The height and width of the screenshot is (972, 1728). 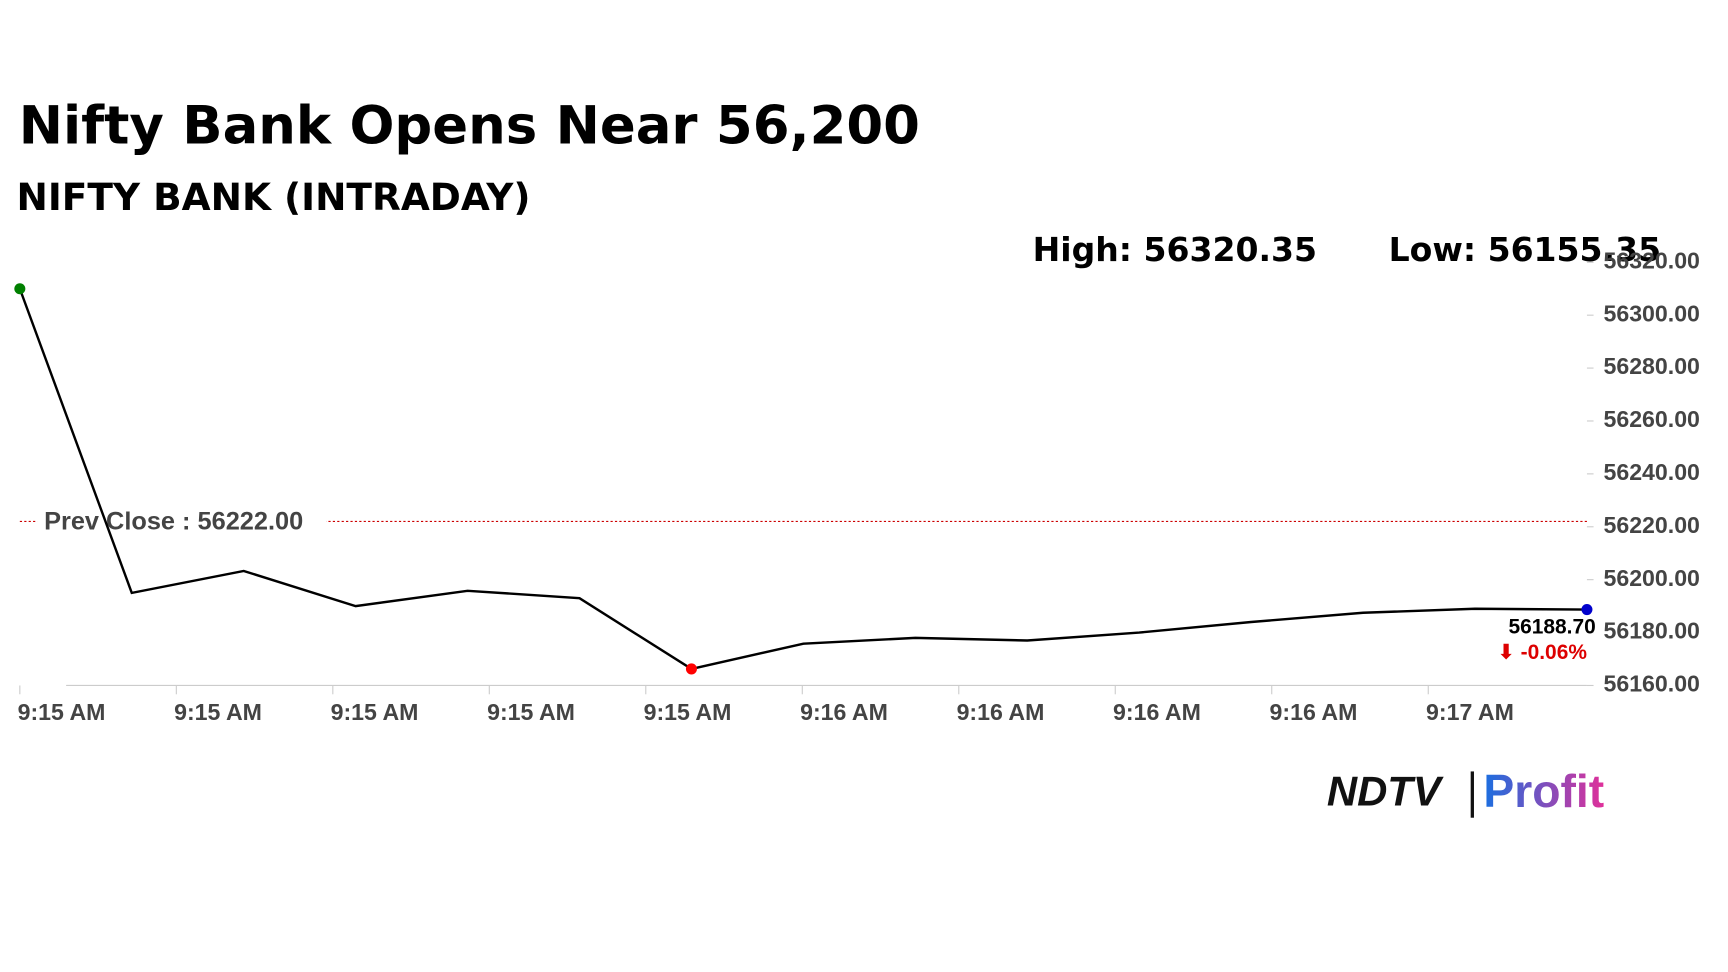 What do you see at coordinates (1651, 525) in the screenshot?
I see `y-tick-label: 56220.00` at bounding box center [1651, 525].